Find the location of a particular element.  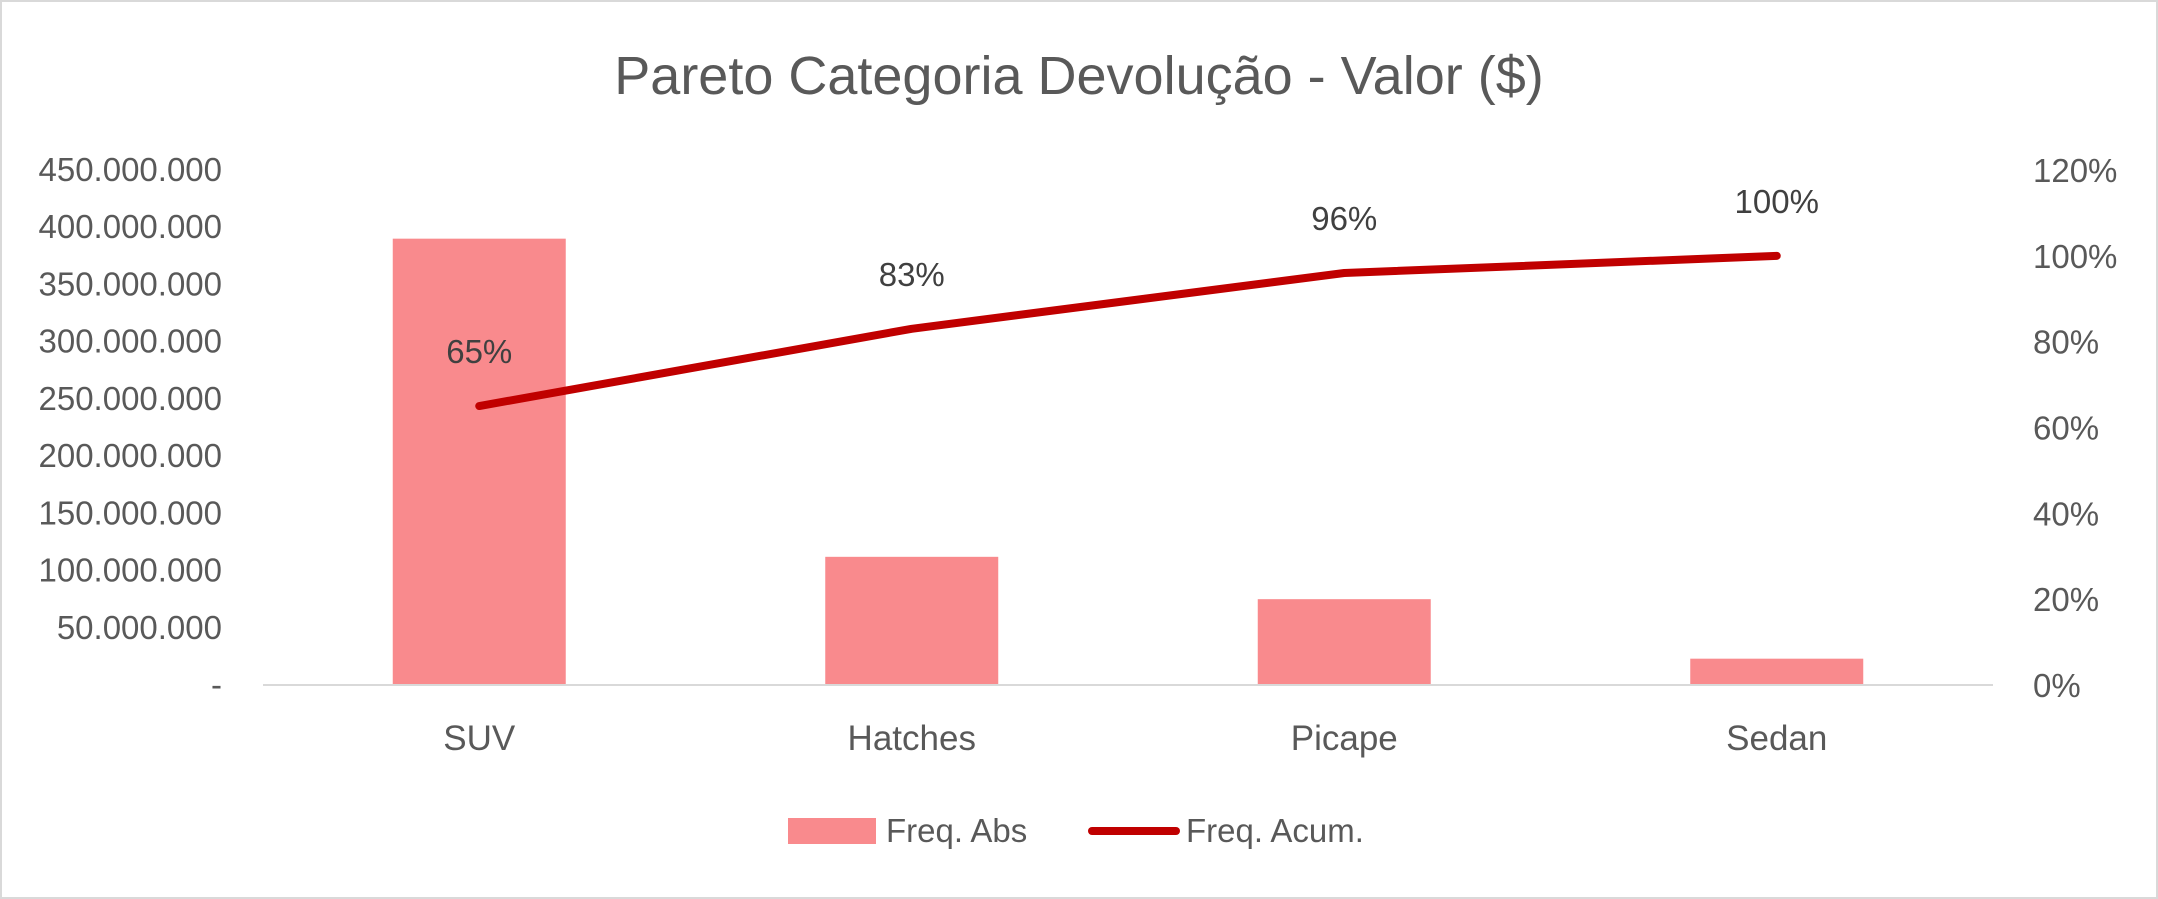

cumulative-line is located at coordinates (1128, 331).